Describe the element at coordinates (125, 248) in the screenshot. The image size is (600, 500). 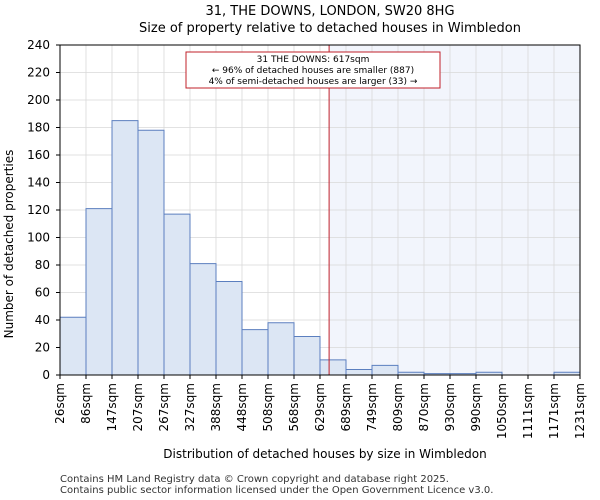
I see `bar-147sqm` at that location.